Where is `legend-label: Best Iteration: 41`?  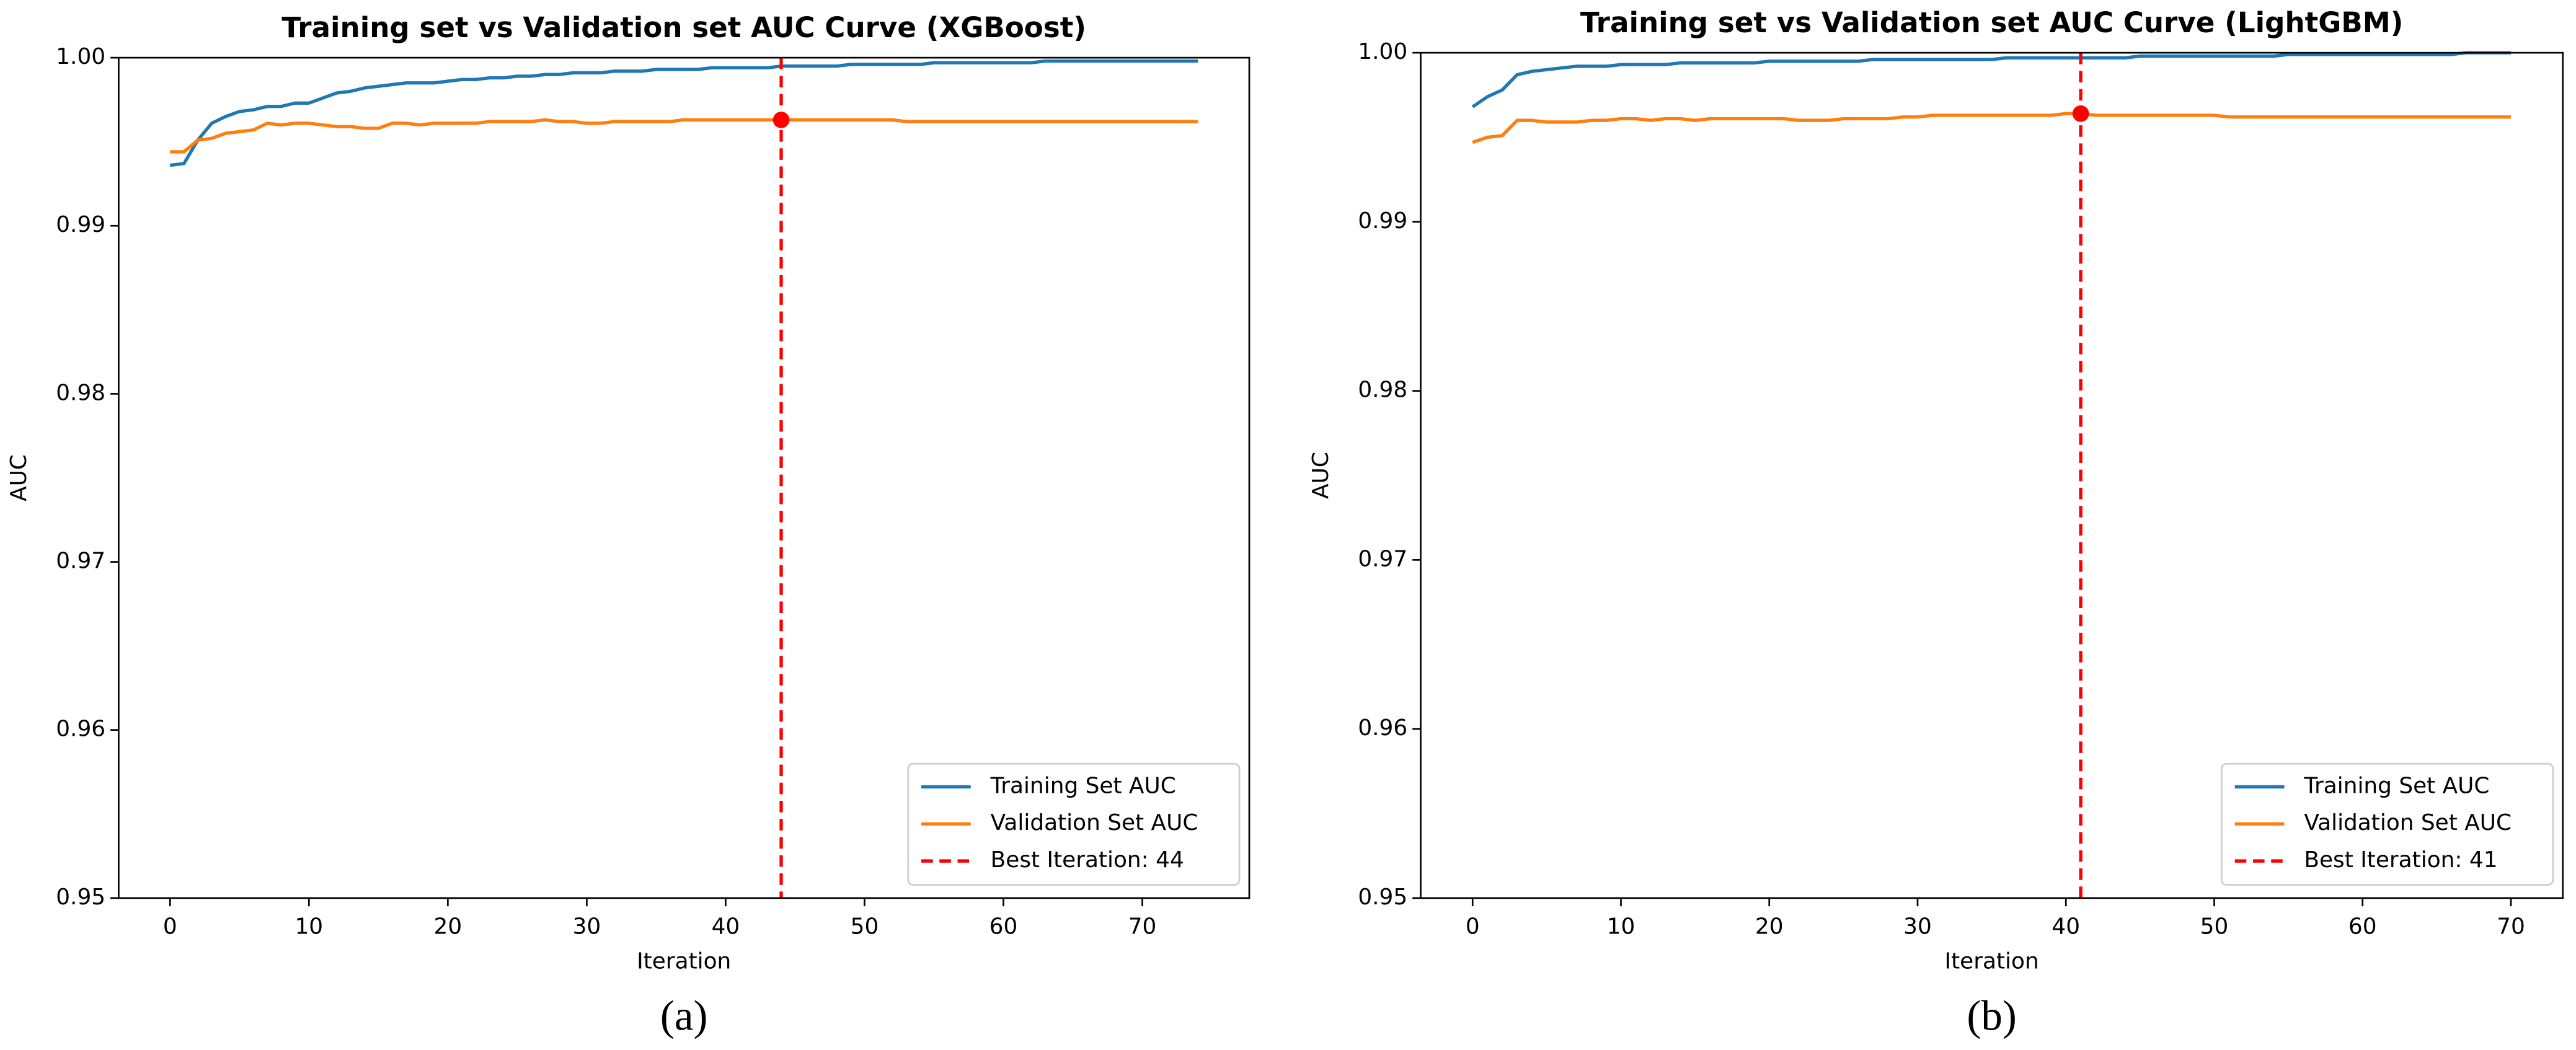
legend-label: Best Iteration: 41 is located at coordinates (2400, 860).